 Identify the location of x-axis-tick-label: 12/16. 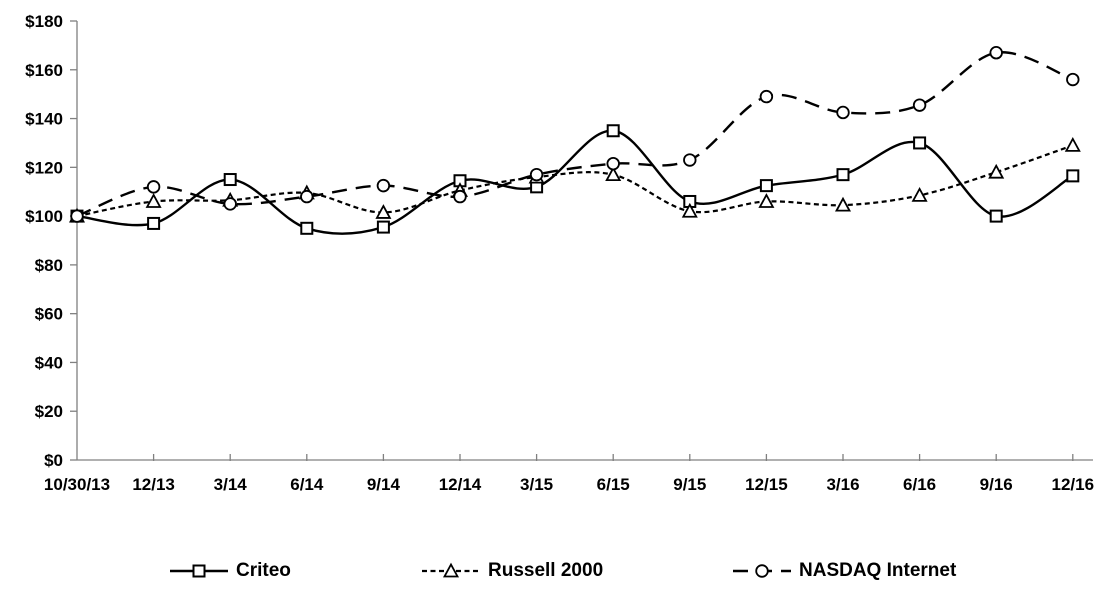
(1073, 484).